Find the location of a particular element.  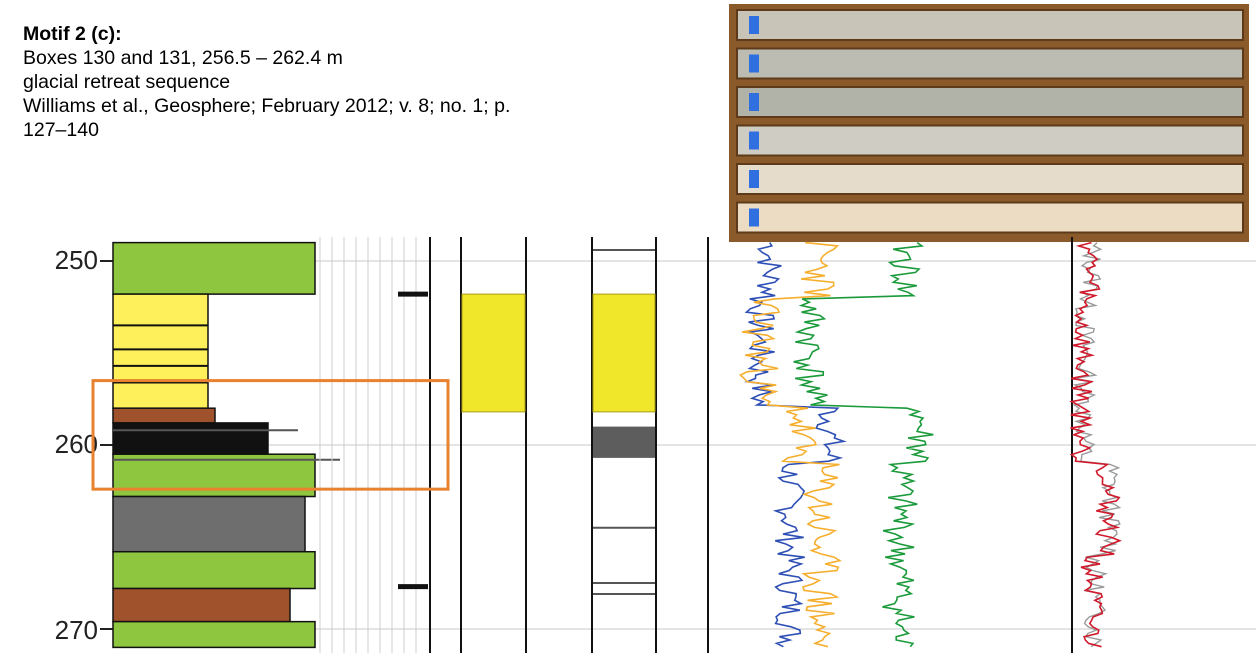

caption-line-2: glacial retreat sequence is located at coordinates (127, 82).